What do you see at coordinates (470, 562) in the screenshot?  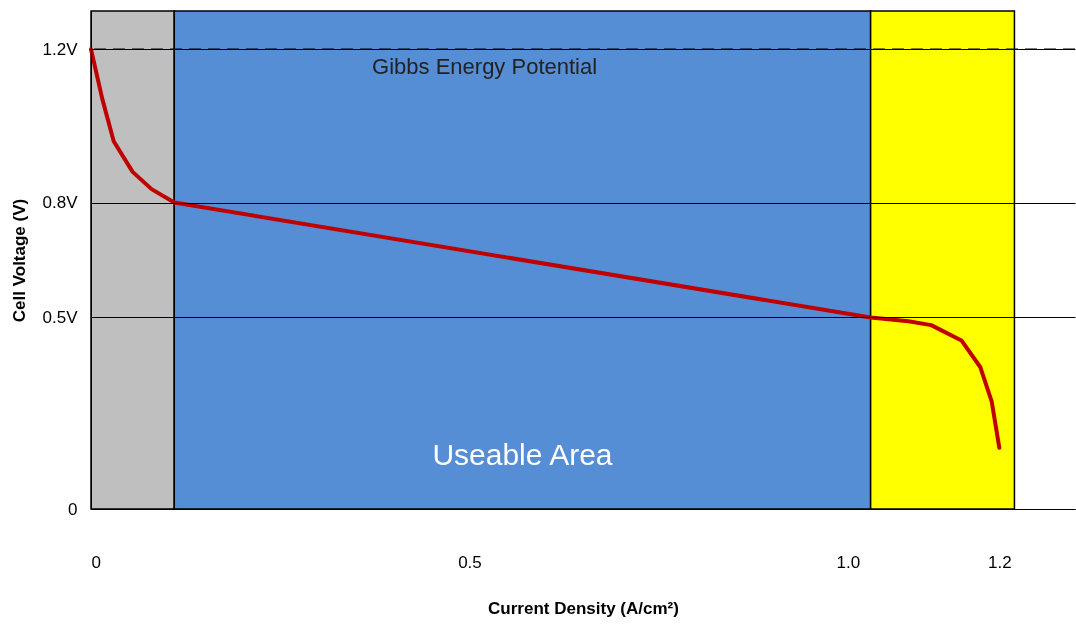 I see `x-tick-label: 0.5` at bounding box center [470, 562].